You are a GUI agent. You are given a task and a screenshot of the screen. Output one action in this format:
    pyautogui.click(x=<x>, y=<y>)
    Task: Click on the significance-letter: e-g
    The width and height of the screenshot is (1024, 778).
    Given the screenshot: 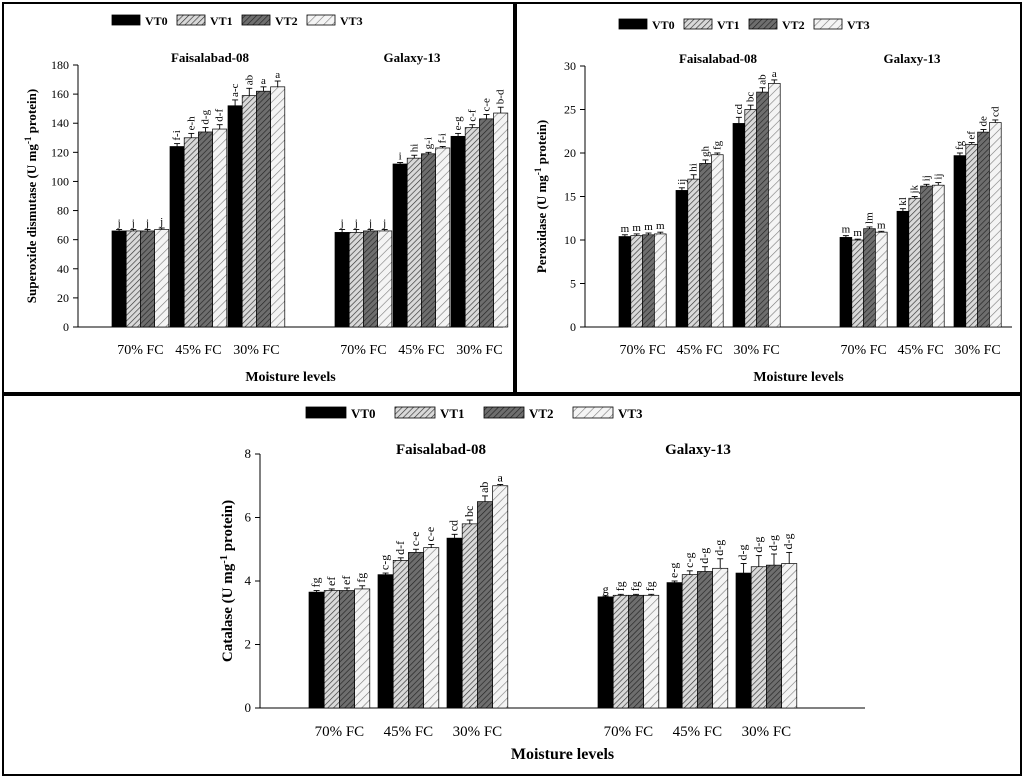 What is the action you would take?
    pyautogui.click(x=458, y=123)
    